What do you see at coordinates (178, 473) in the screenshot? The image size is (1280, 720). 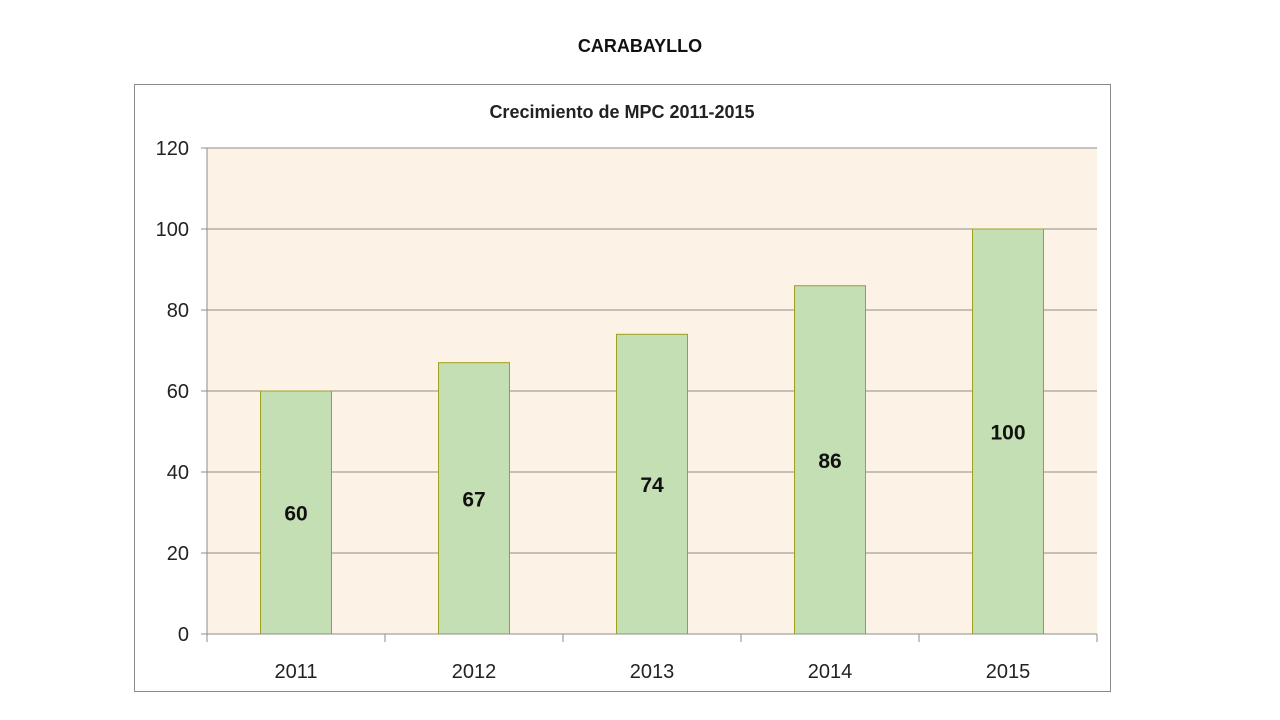 I see `y-tick-label: 40` at bounding box center [178, 473].